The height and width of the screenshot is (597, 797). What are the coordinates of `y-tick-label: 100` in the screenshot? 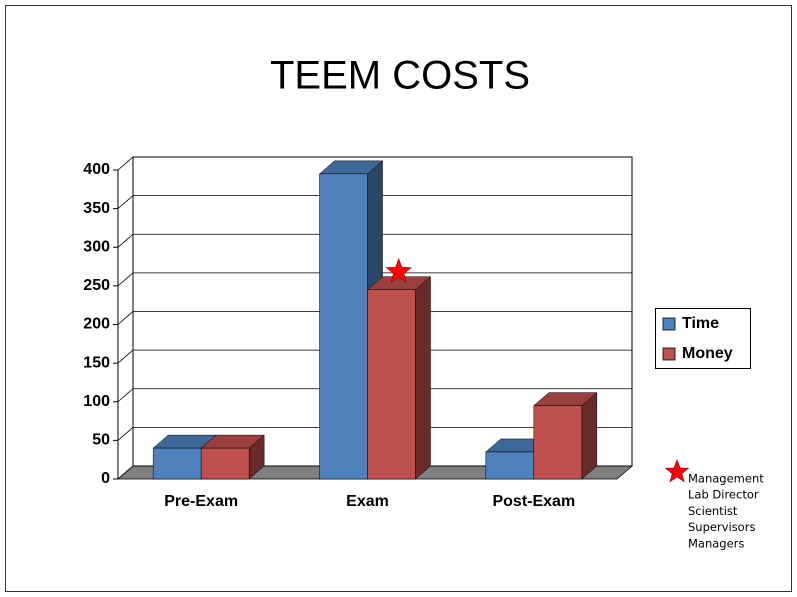 It's located at (96, 401).